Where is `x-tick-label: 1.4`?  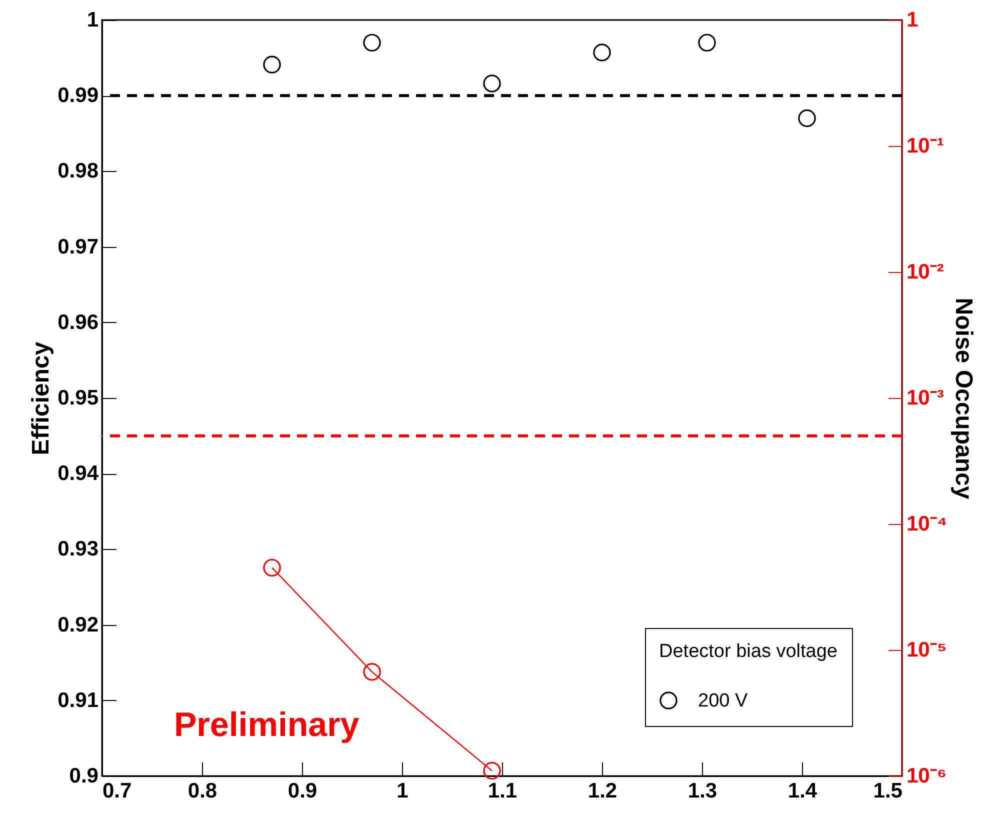 x-tick-label: 1.4 is located at coordinates (803, 791).